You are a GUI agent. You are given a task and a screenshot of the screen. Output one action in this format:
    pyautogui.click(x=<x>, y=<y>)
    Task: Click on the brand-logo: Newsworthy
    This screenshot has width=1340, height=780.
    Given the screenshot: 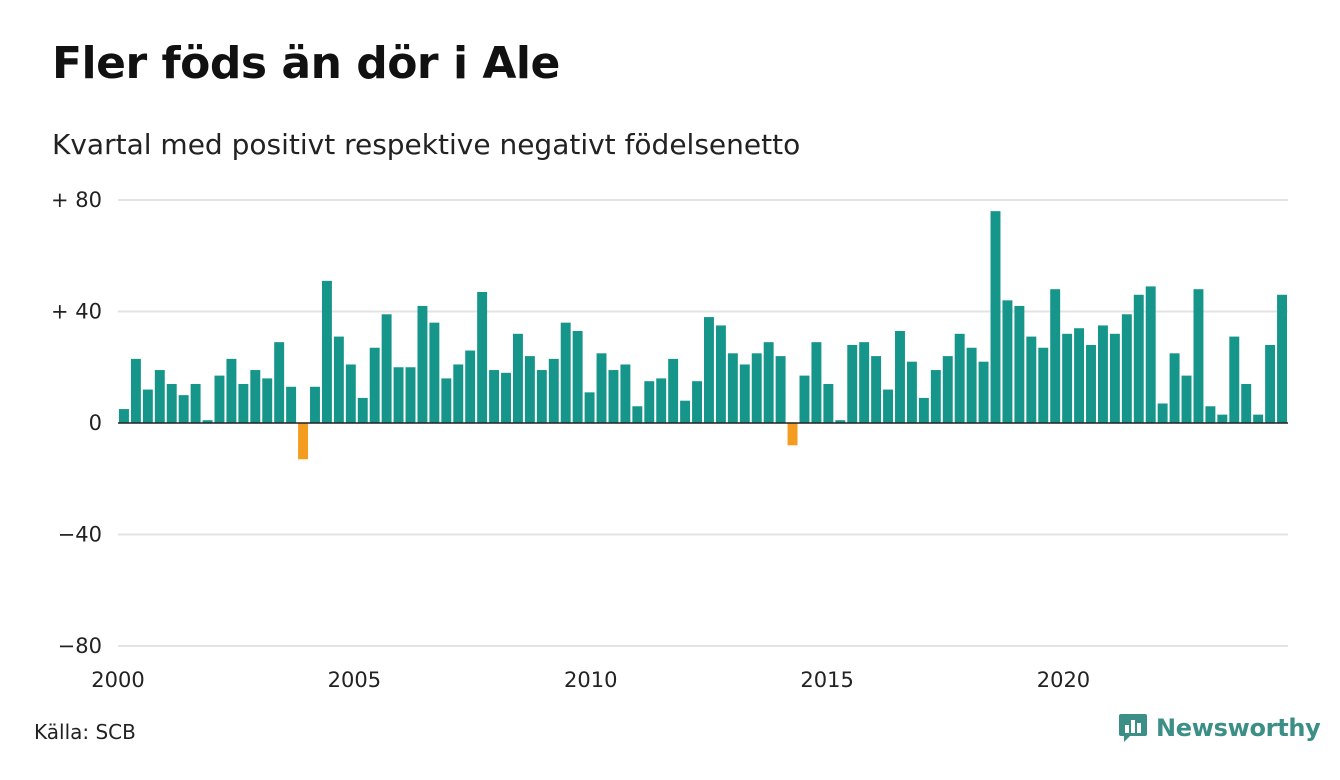 What is the action you would take?
    pyautogui.click(x=1219, y=728)
    